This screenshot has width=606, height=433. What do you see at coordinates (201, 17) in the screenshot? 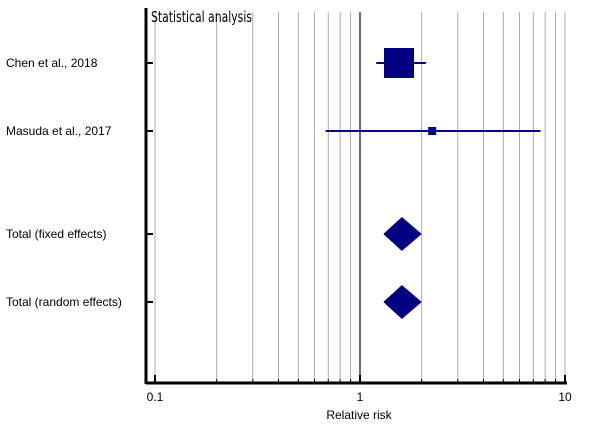
I see `plot-title: Statistical analysis` at bounding box center [201, 17].